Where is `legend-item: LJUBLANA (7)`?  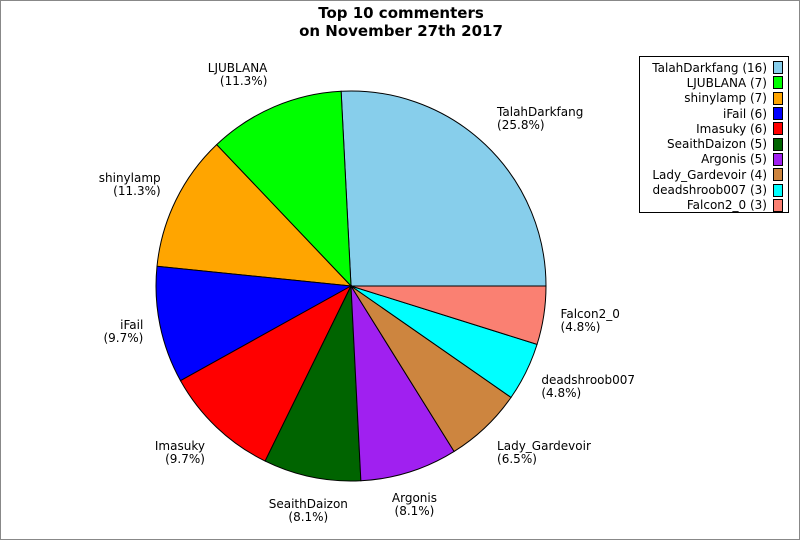 legend-item: LJUBLANA (7) is located at coordinates (714, 82).